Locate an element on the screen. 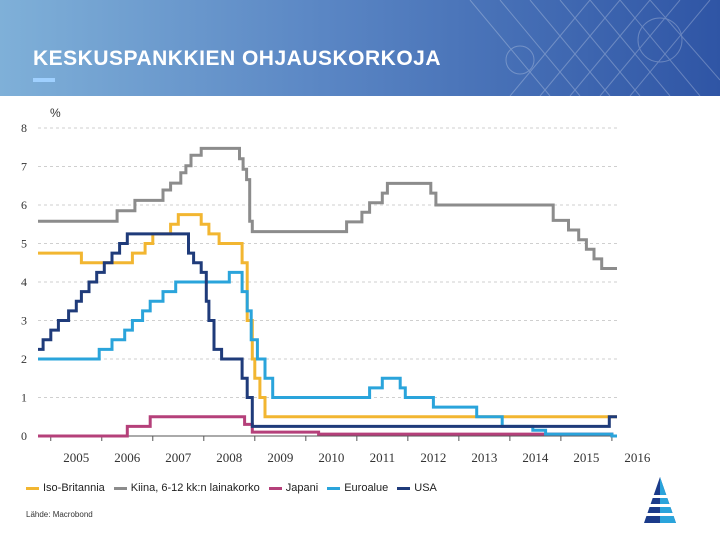  legend-label: Kiina, 6-12 kk:n lainakorko is located at coordinates (195, 488).